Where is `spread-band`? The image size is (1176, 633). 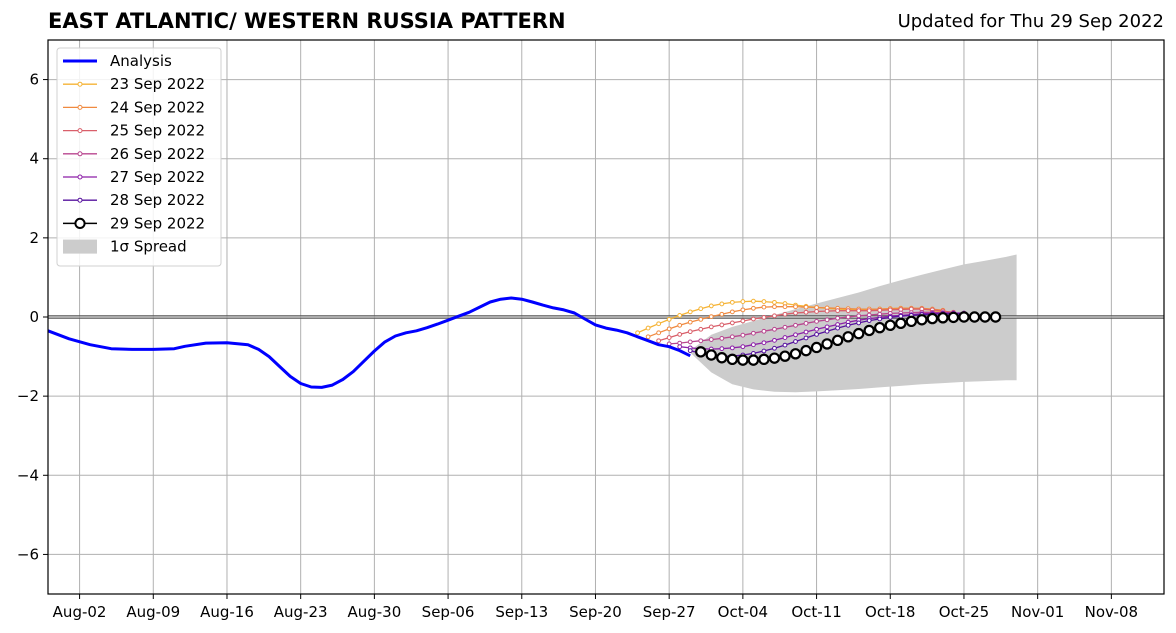
spread-band is located at coordinates (853, 323).